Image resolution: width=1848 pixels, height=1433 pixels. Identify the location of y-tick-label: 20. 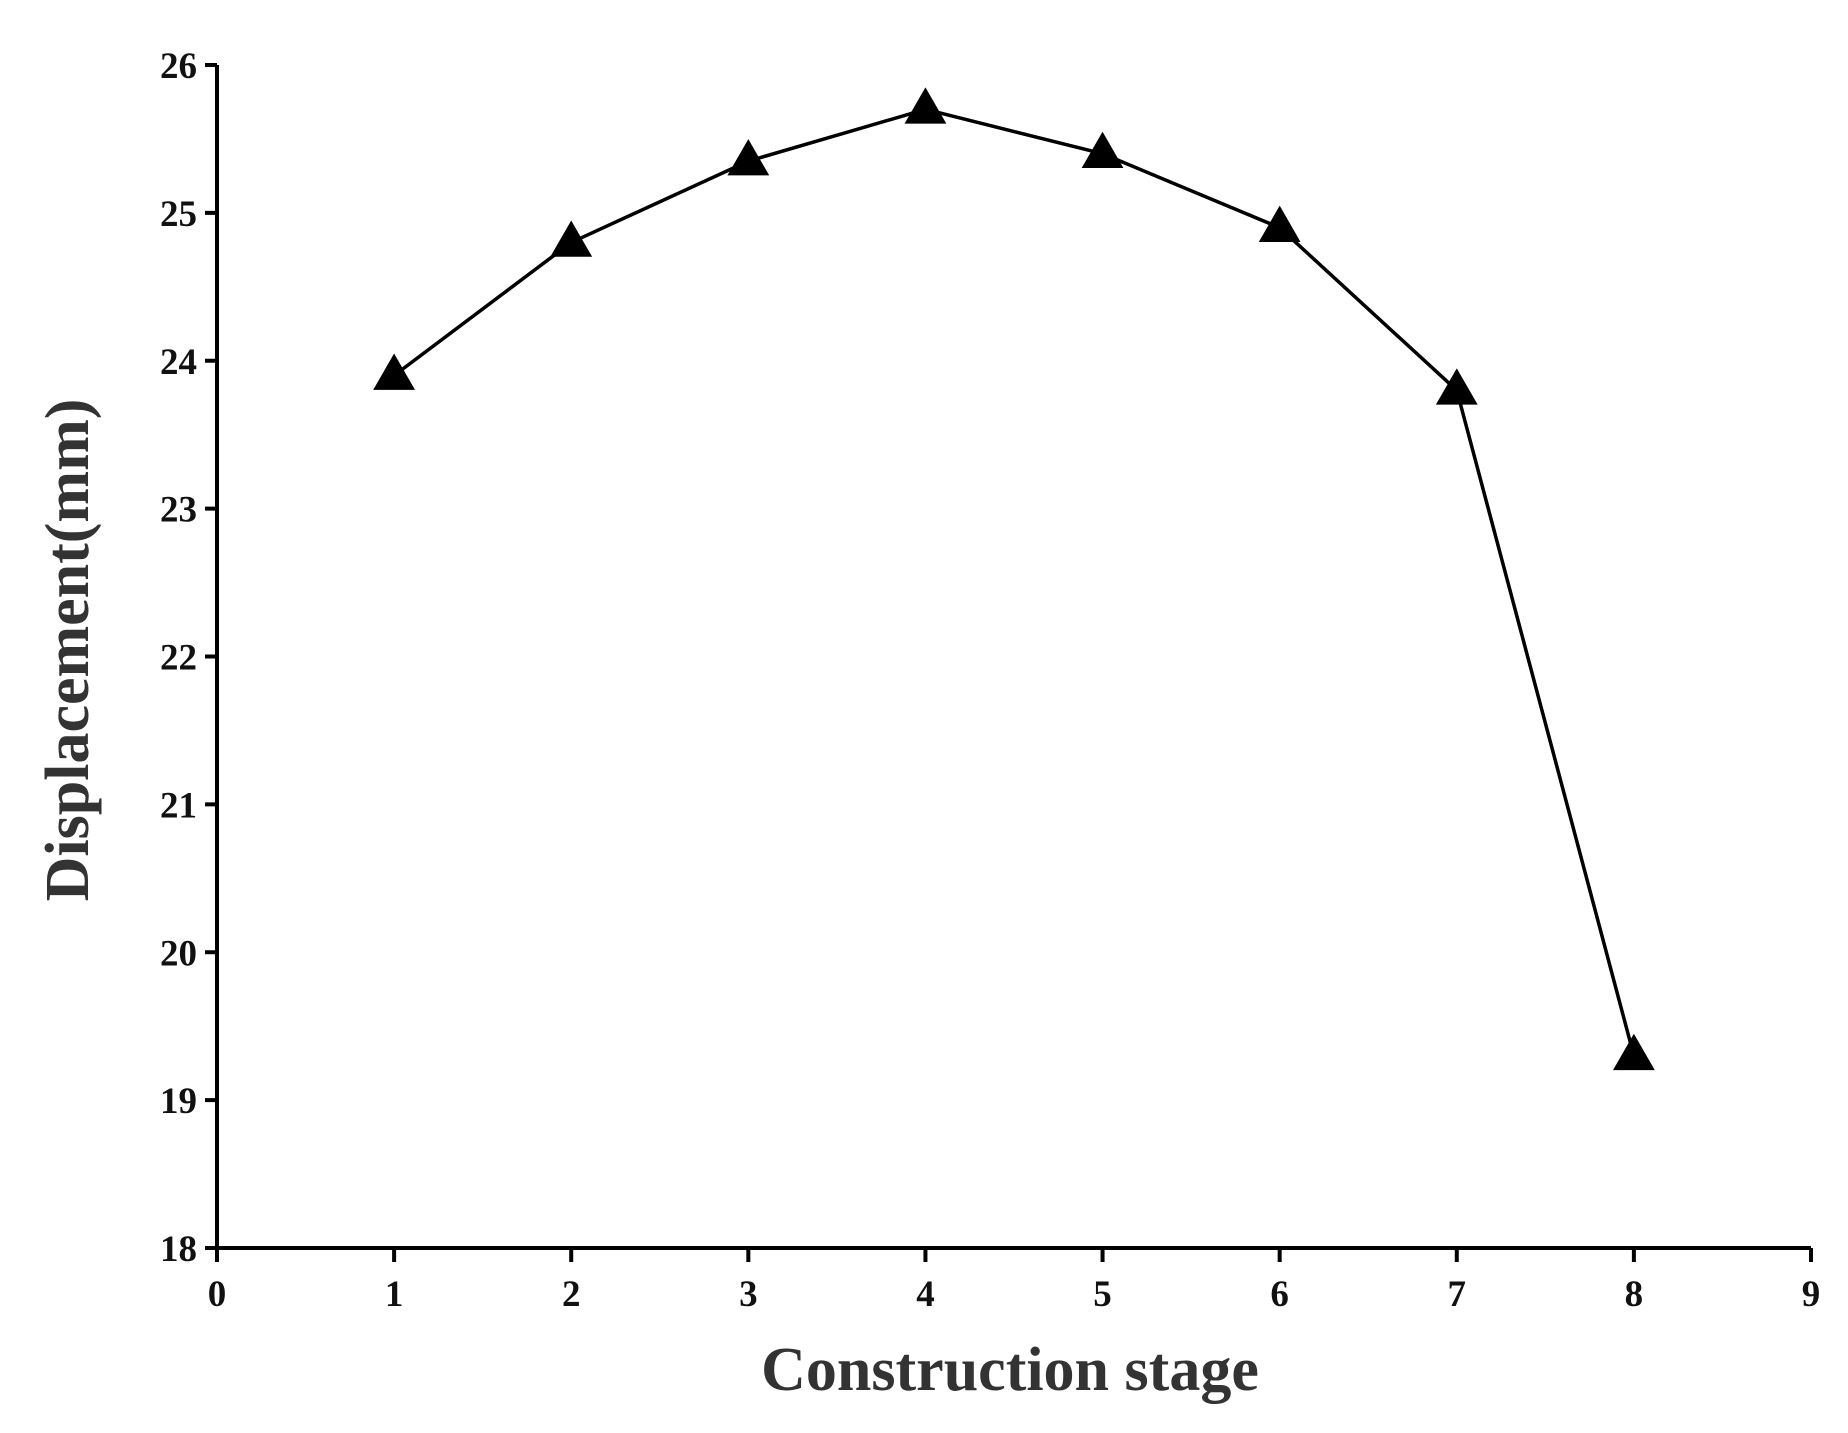
(178, 953).